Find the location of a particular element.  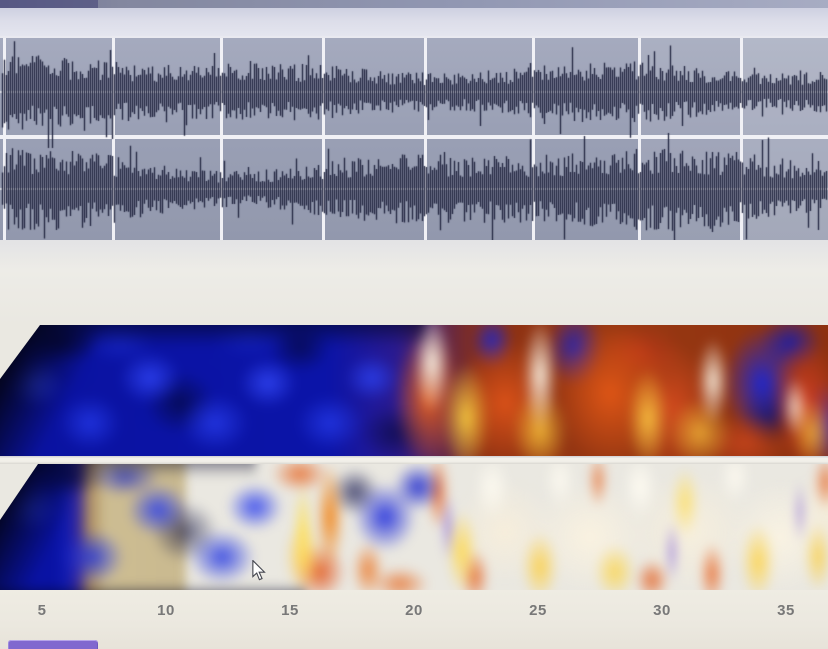

titlebar-left-accent is located at coordinates (49, 4).